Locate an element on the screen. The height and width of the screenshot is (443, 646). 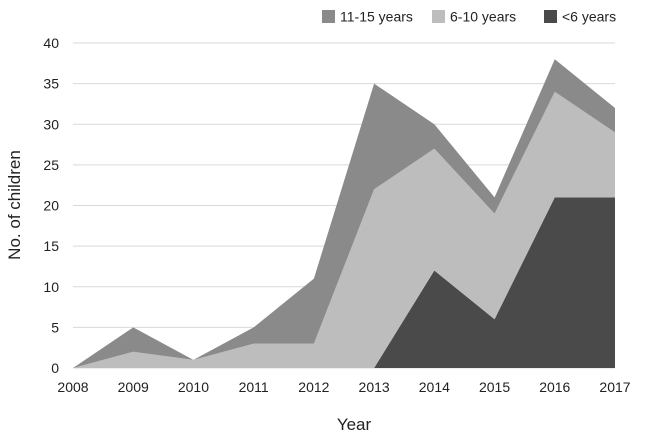
x-tick-label: 2011 is located at coordinates (254, 387).